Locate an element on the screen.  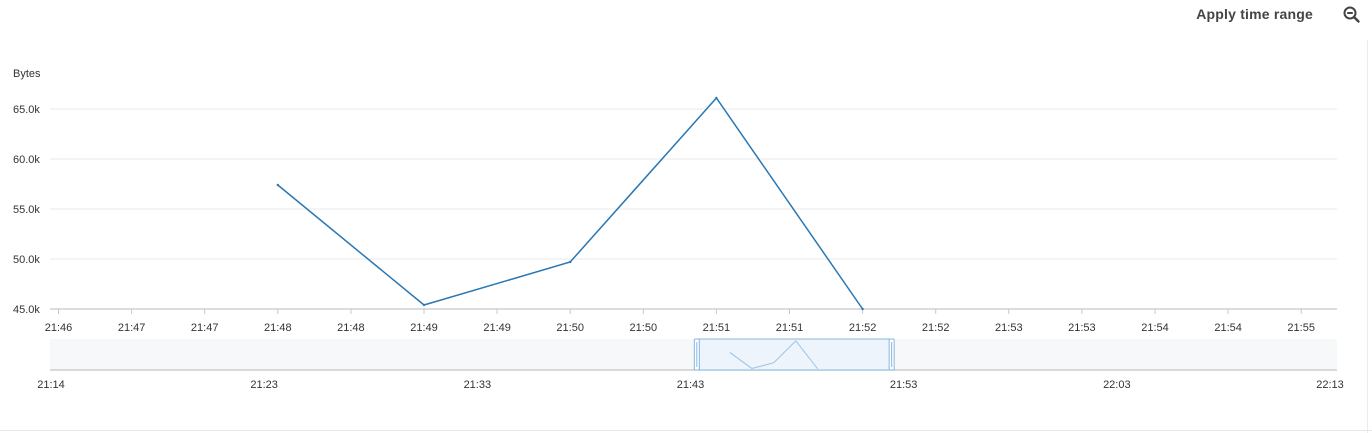
navigator-tick-label: 21:53 is located at coordinates (904, 385).